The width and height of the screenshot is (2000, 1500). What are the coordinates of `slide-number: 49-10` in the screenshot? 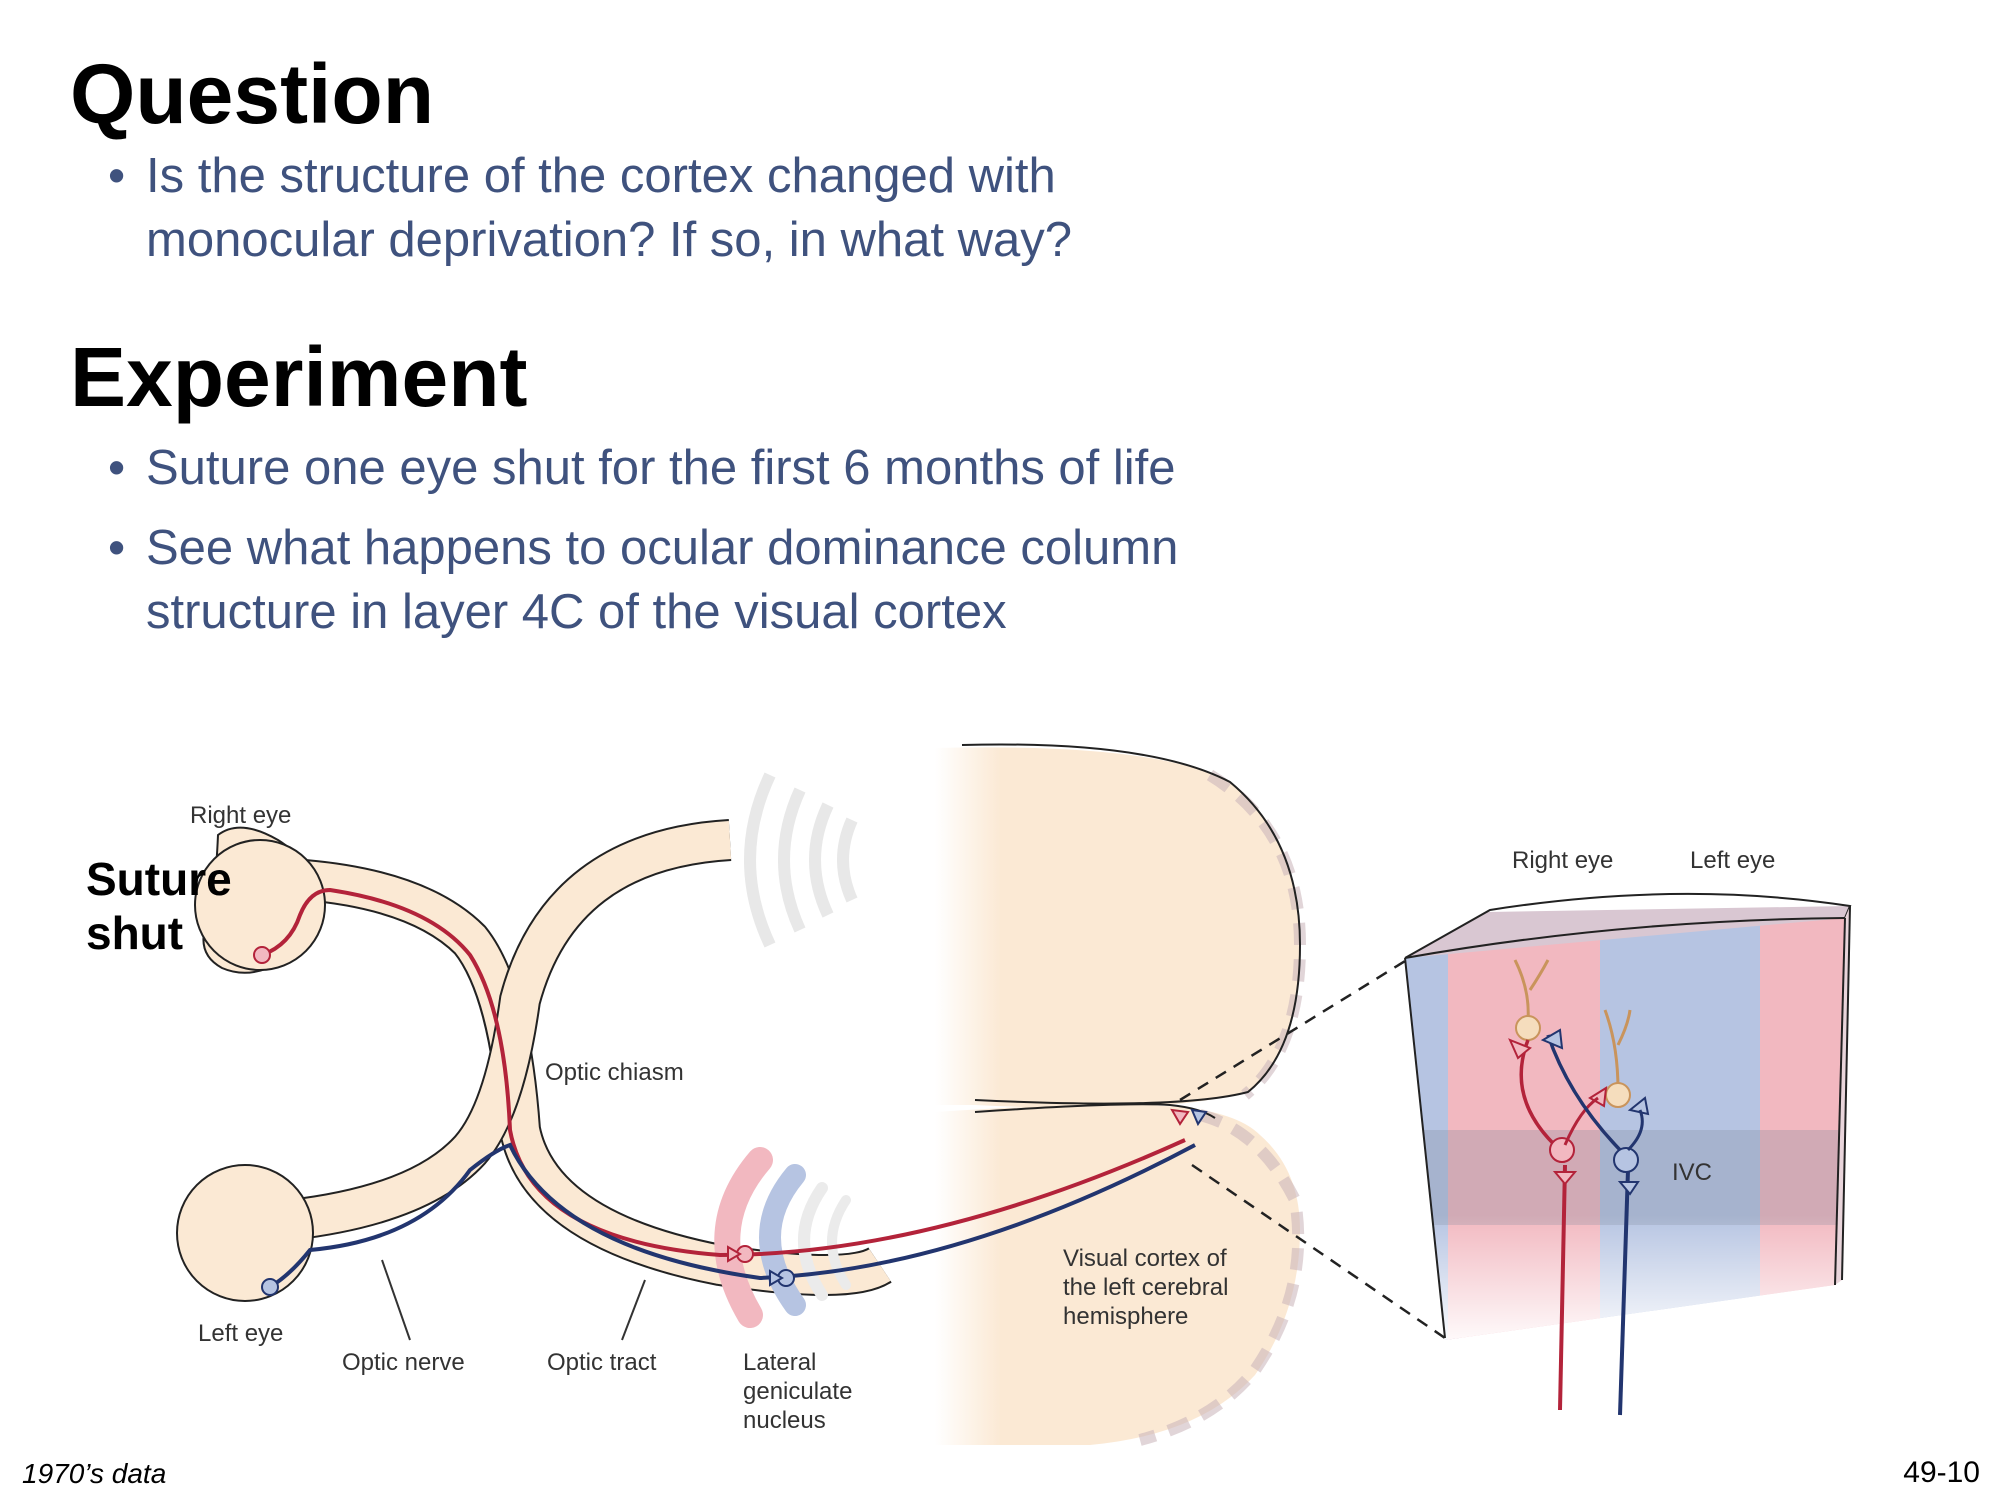 It's located at (1941, 1472).